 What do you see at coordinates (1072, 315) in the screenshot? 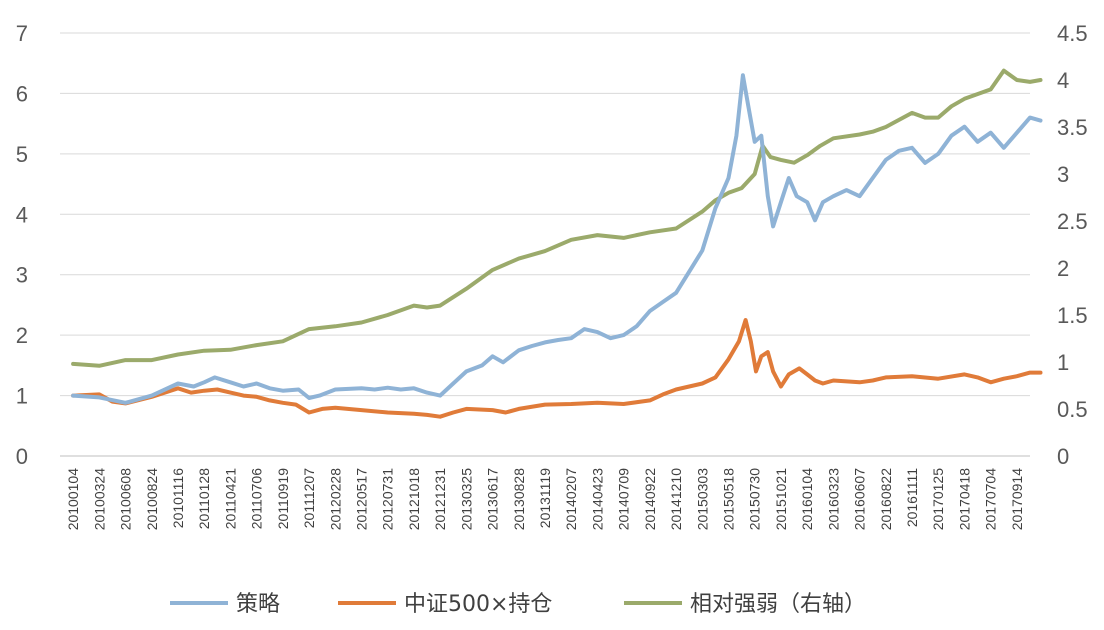
I see `y-right-tick-label: 1.5` at bounding box center [1072, 315].